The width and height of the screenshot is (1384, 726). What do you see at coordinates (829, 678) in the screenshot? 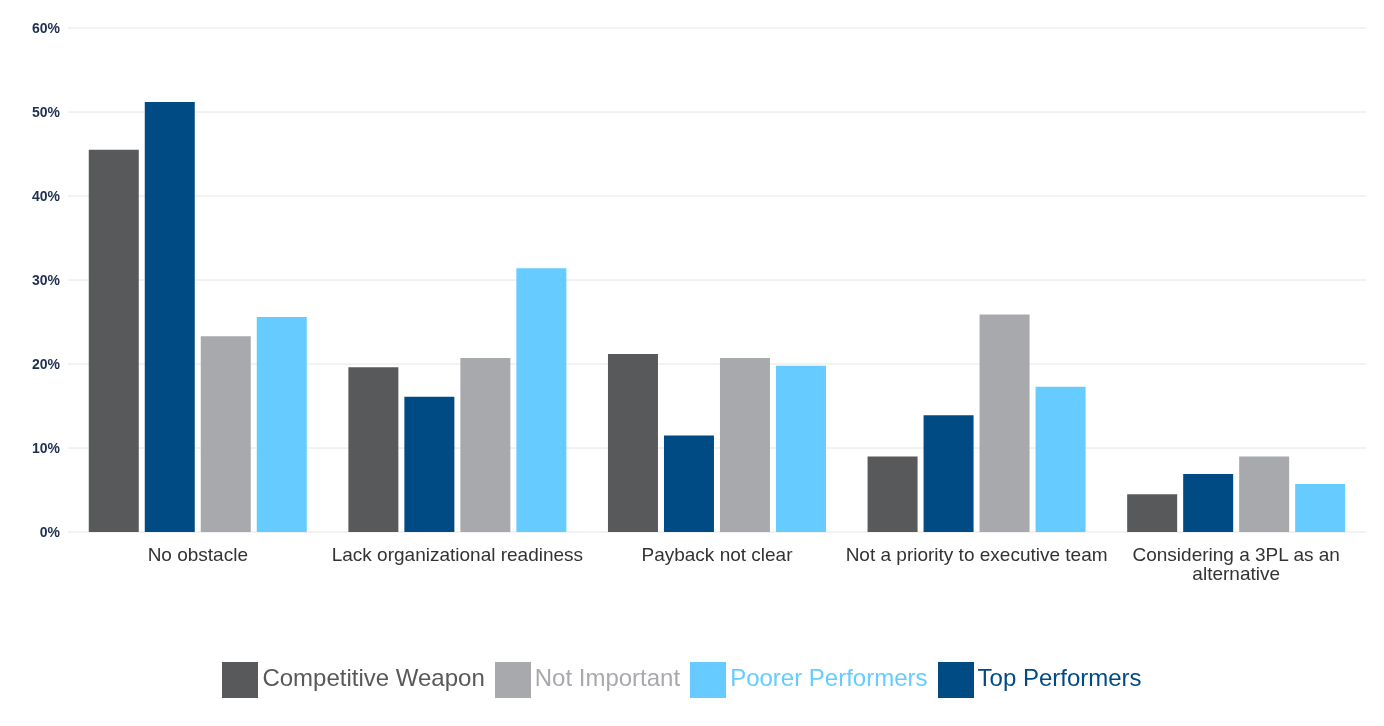
I see `legend-label: Poorer Performers` at bounding box center [829, 678].